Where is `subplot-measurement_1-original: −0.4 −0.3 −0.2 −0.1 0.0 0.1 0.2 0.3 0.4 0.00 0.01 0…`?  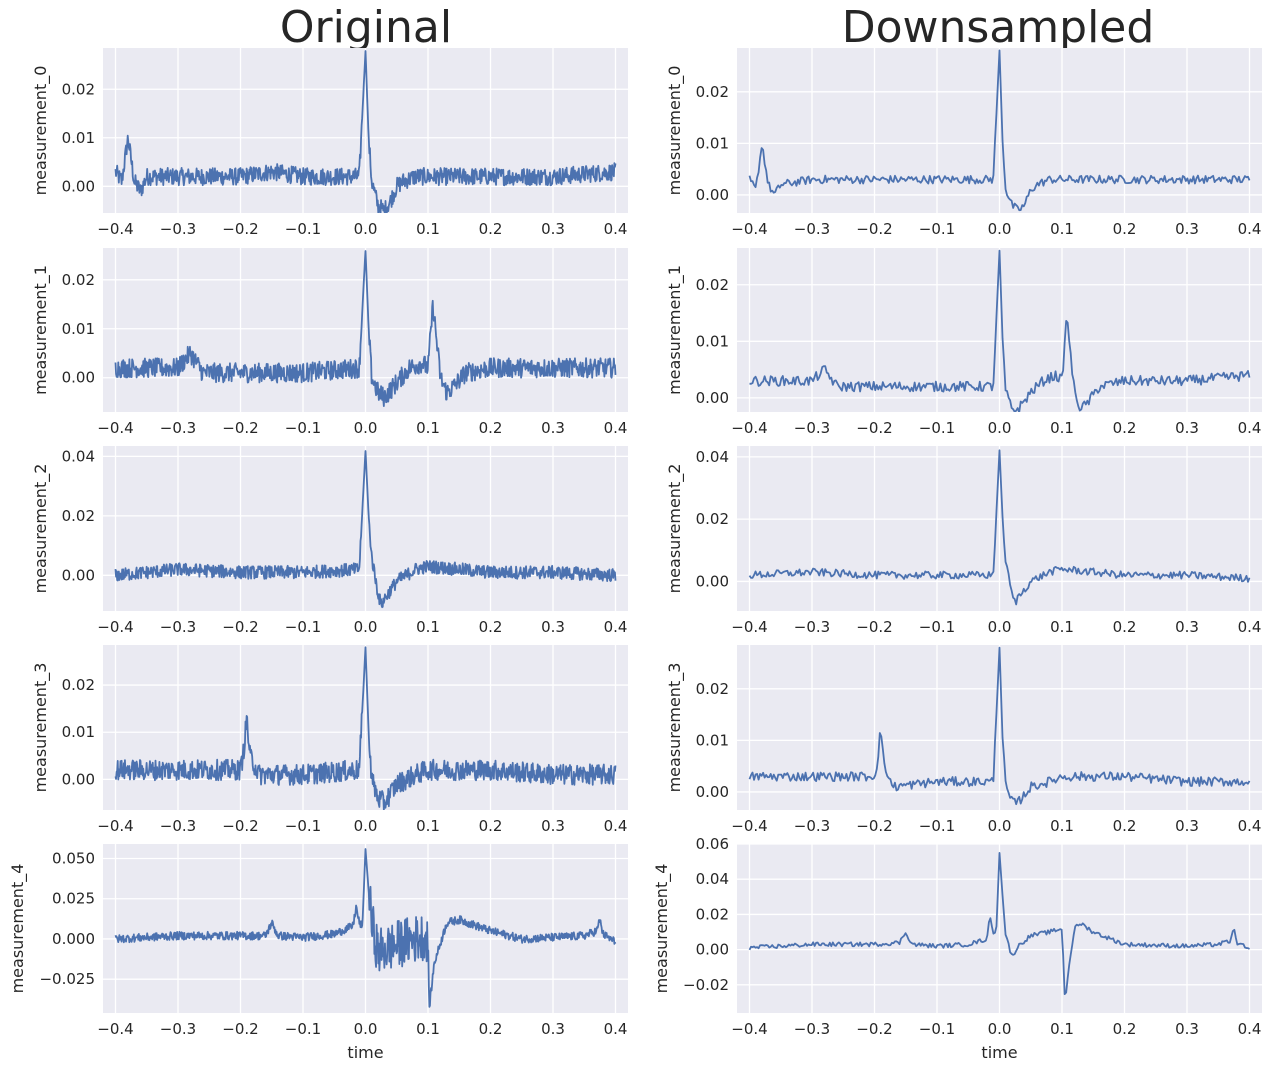 subplot-measurement_1-original: −0.4 −0.3 −0.2 −0.1 0.0 0.1 0.2 0.3 0.4 0.00 0.01 0… is located at coordinates (329, 342).